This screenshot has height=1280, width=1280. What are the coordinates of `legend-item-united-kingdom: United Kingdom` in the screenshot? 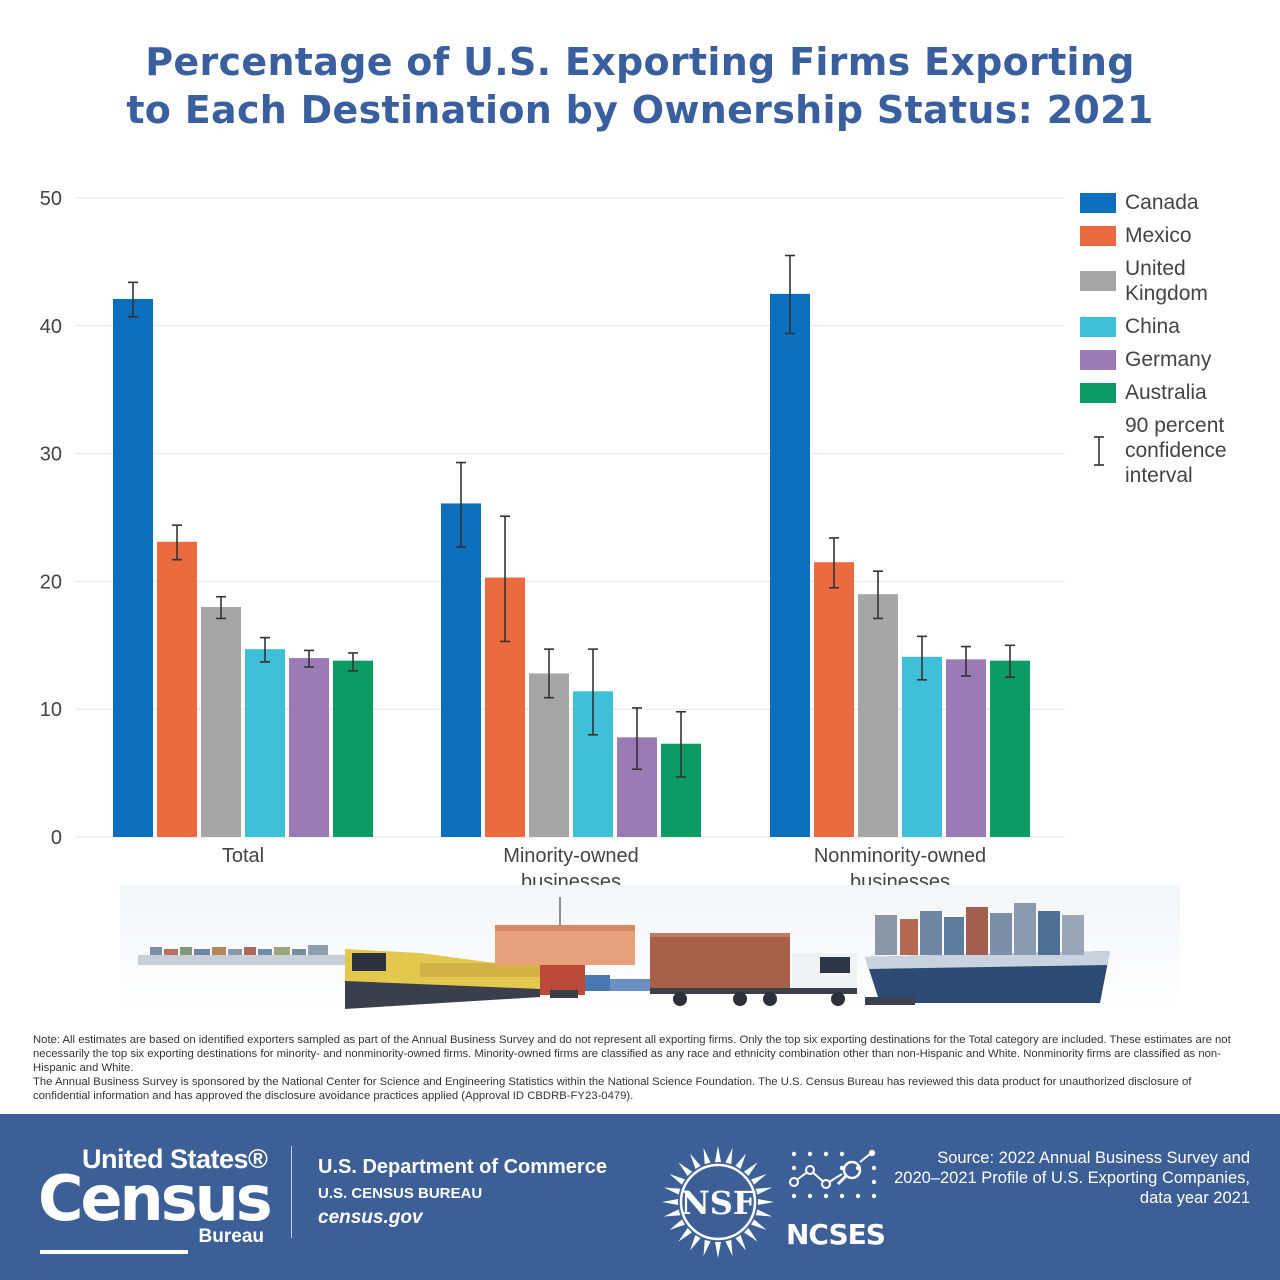 It's located at (1177, 281).